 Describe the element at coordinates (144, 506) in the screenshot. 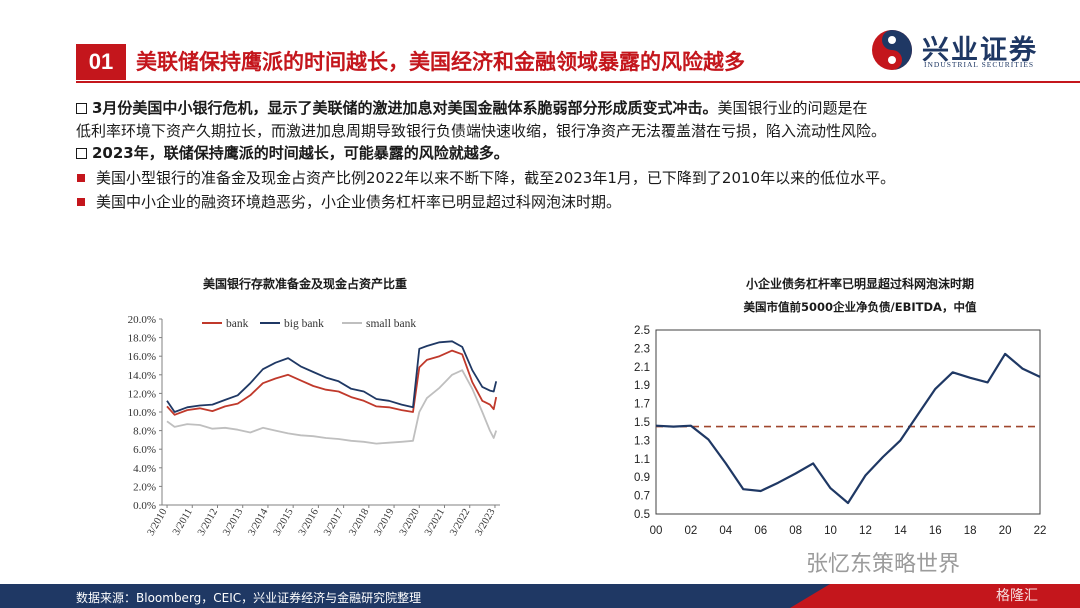

I see `y-tick-label: 0.0%` at that location.